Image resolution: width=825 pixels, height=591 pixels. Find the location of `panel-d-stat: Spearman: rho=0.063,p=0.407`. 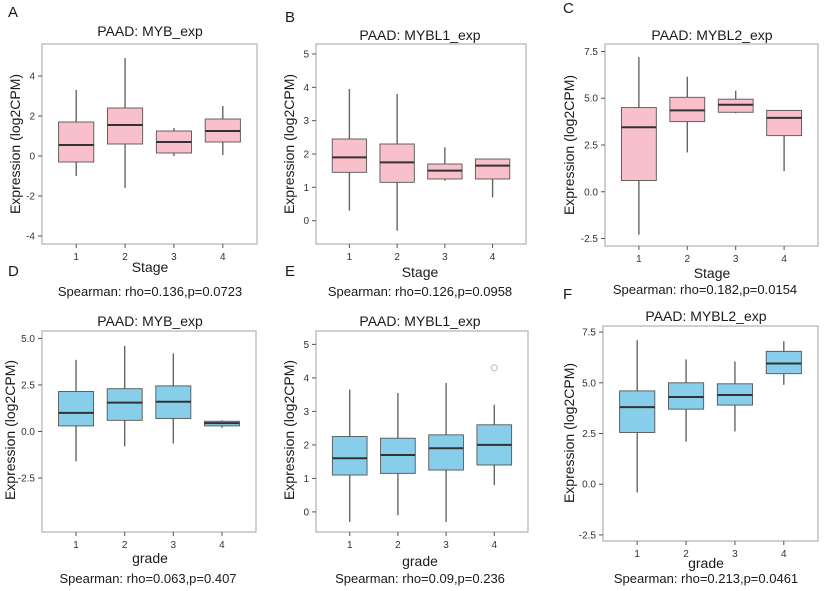

panel-d-stat: Spearman: rho=0.063,p=0.407 is located at coordinates (147, 578).